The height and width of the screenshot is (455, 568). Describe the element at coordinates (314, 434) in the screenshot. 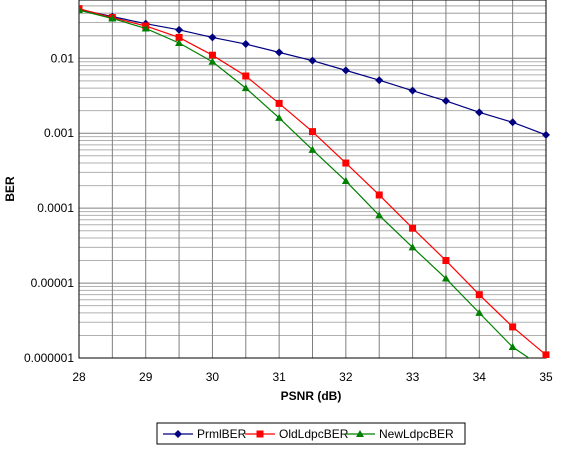

I see `legend-label-oldldpcber: OldLdpcBER` at that location.